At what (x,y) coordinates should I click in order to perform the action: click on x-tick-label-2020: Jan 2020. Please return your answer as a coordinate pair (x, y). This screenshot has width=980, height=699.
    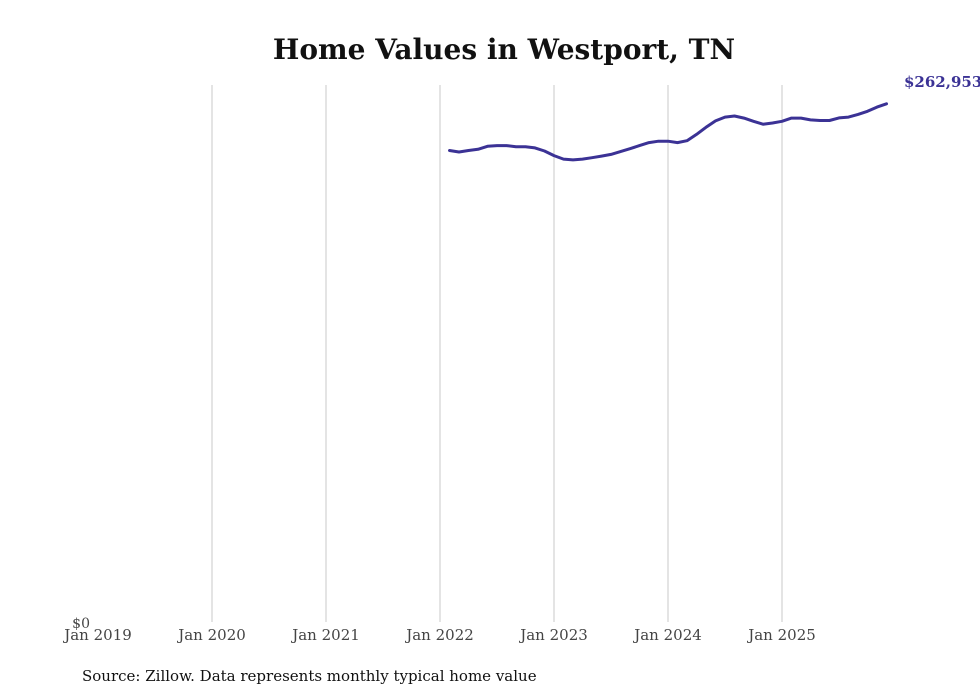
    Looking at the image, I should click on (211, 635).